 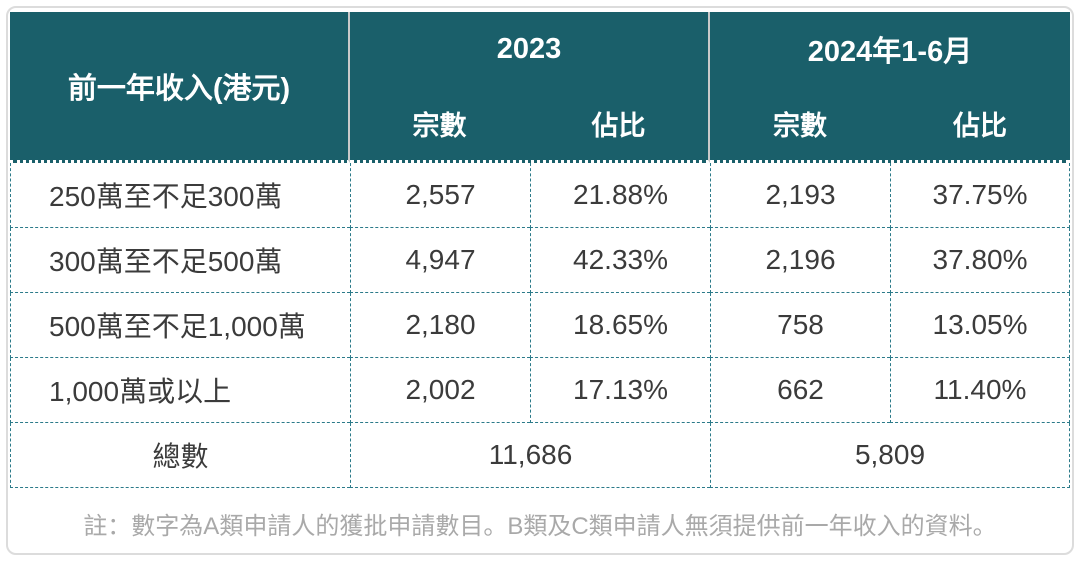 I want to click on row-label: 250萬至不足300萬, so click(x=180, y=195).